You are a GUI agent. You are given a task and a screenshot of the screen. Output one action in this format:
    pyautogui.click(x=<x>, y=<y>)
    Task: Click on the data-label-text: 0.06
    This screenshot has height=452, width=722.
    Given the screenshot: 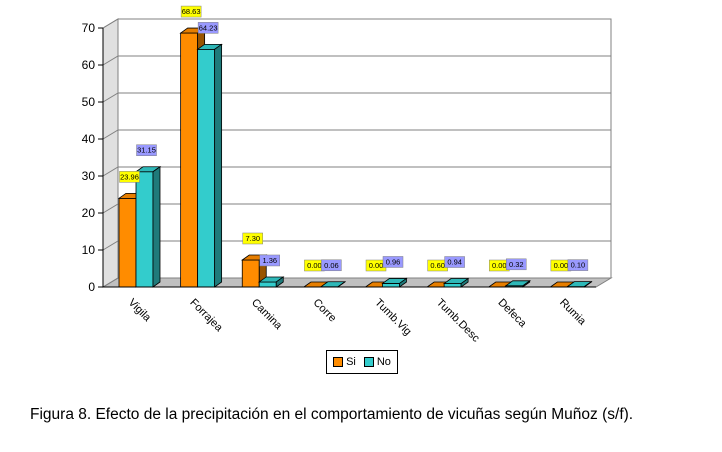 What is the action you would take?
    pyautogui.click(x=331, y=265)
    